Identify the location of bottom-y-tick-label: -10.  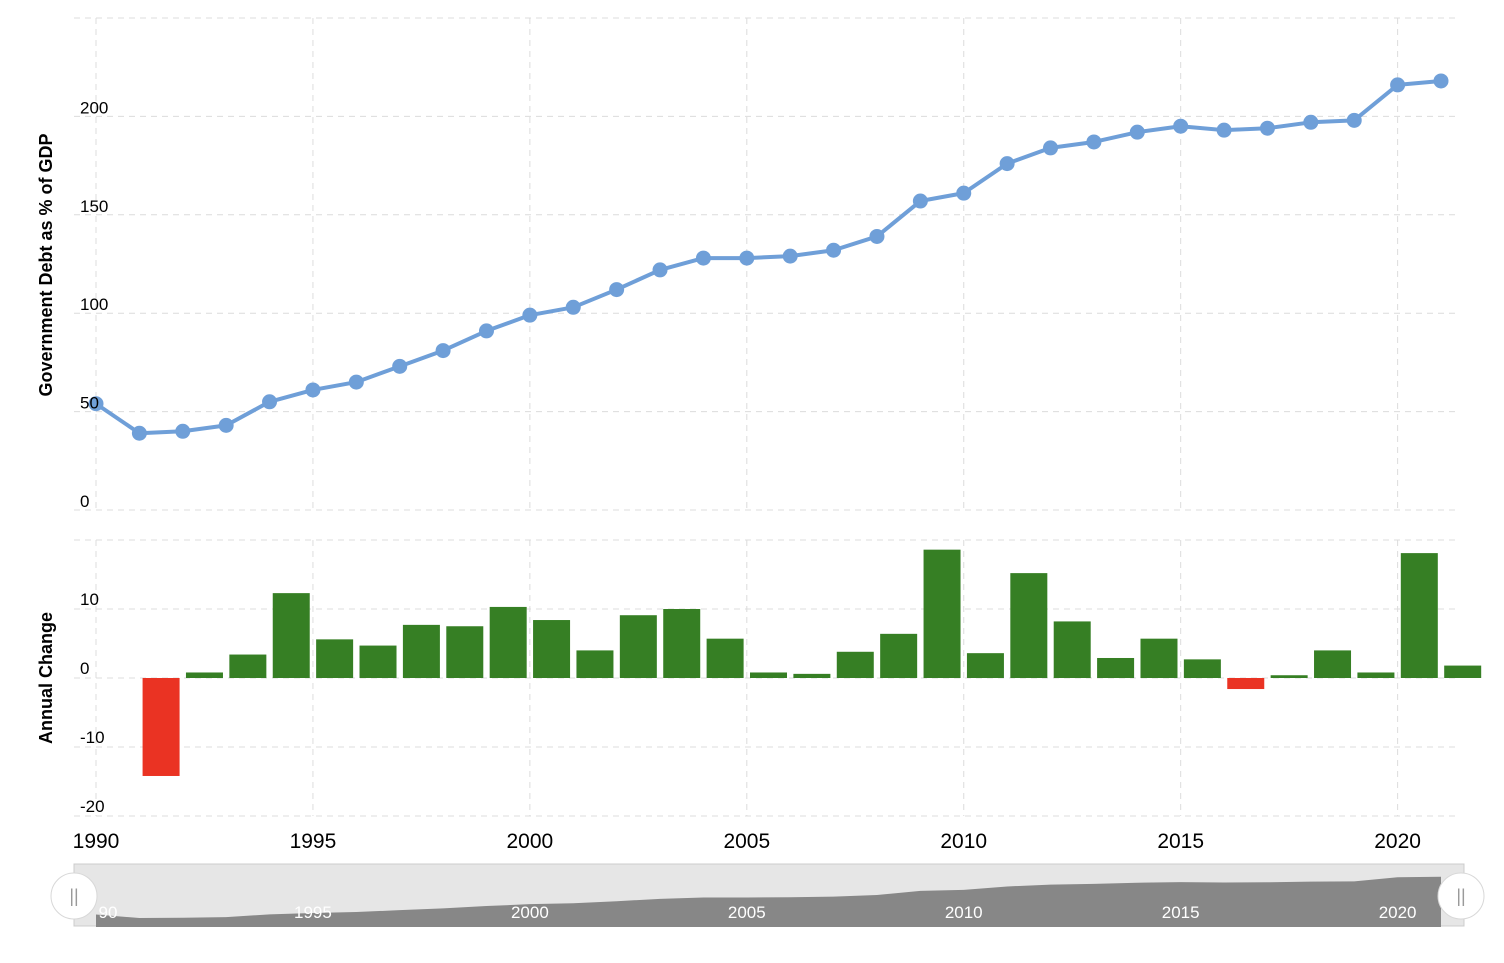
(92, 737).